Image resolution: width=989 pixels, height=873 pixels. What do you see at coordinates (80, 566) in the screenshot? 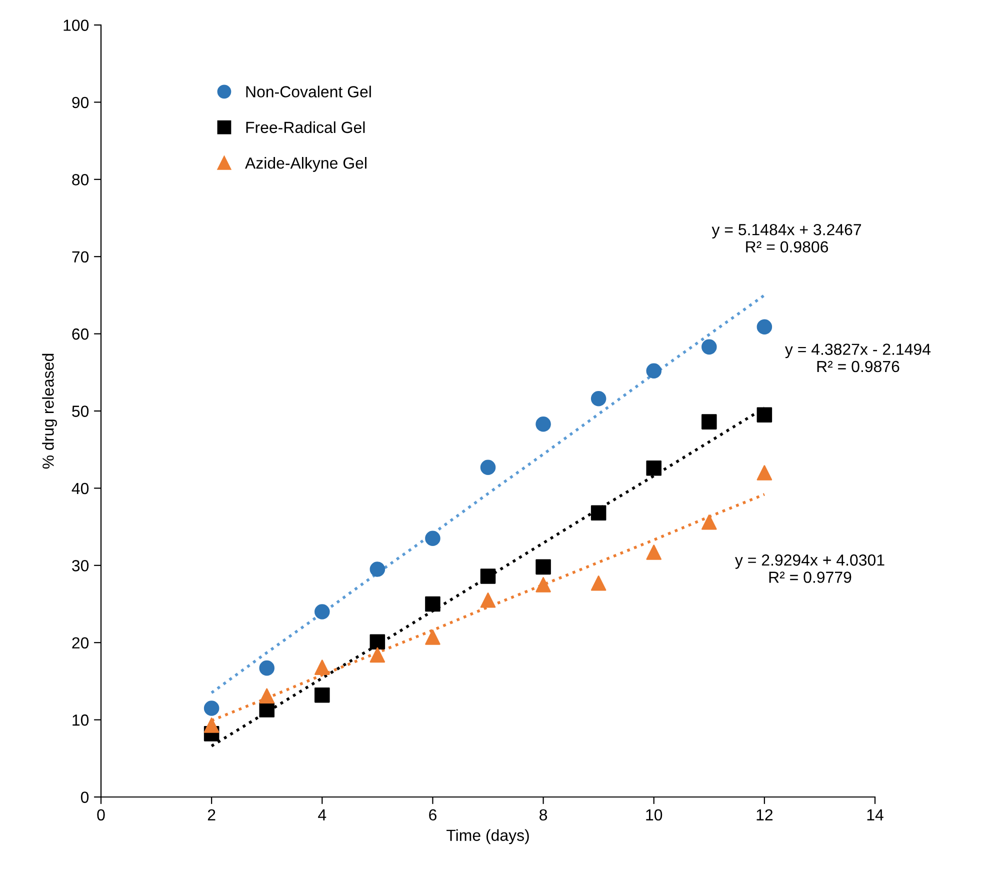
I see `y-tick-label: 30` at bounding box center [80, 566].